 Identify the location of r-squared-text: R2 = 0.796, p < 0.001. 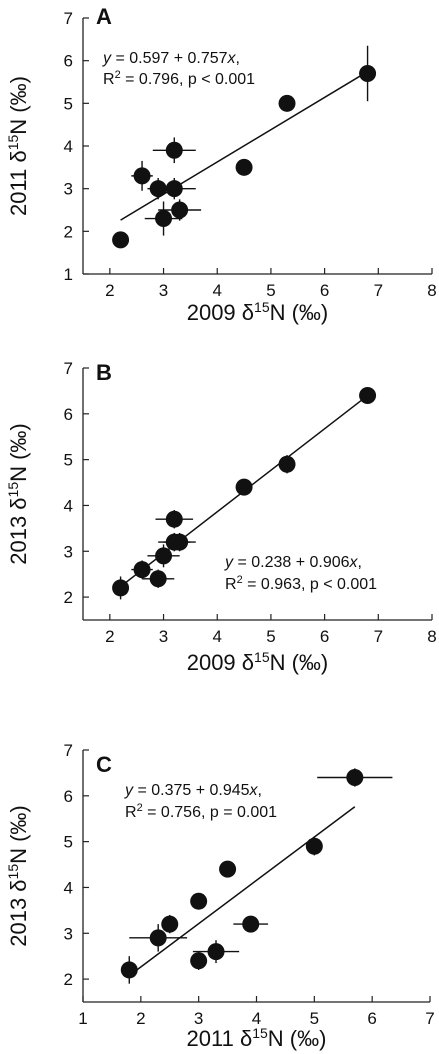
(179, 78).